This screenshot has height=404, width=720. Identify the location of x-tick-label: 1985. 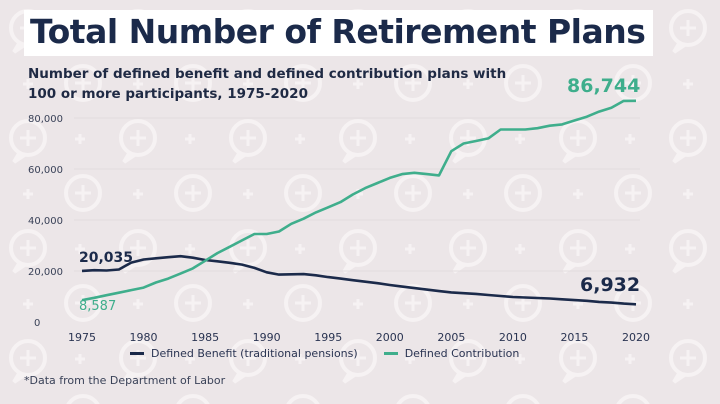
(205, 337).